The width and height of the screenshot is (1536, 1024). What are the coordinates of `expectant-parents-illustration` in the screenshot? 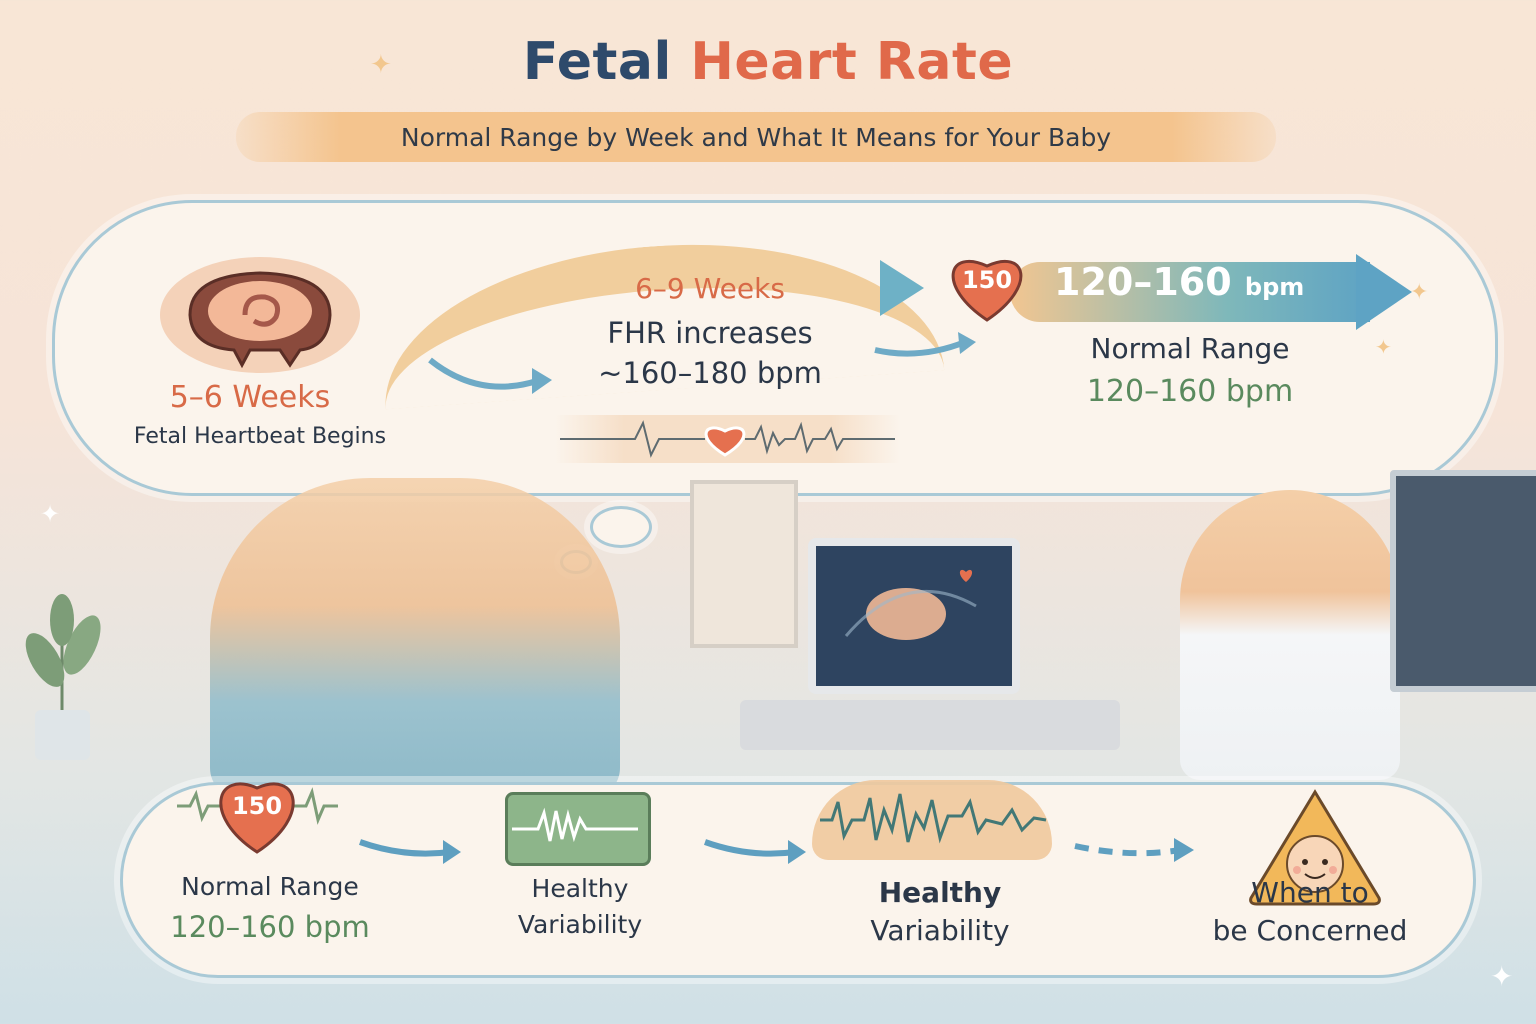 It's located at (415, 638).